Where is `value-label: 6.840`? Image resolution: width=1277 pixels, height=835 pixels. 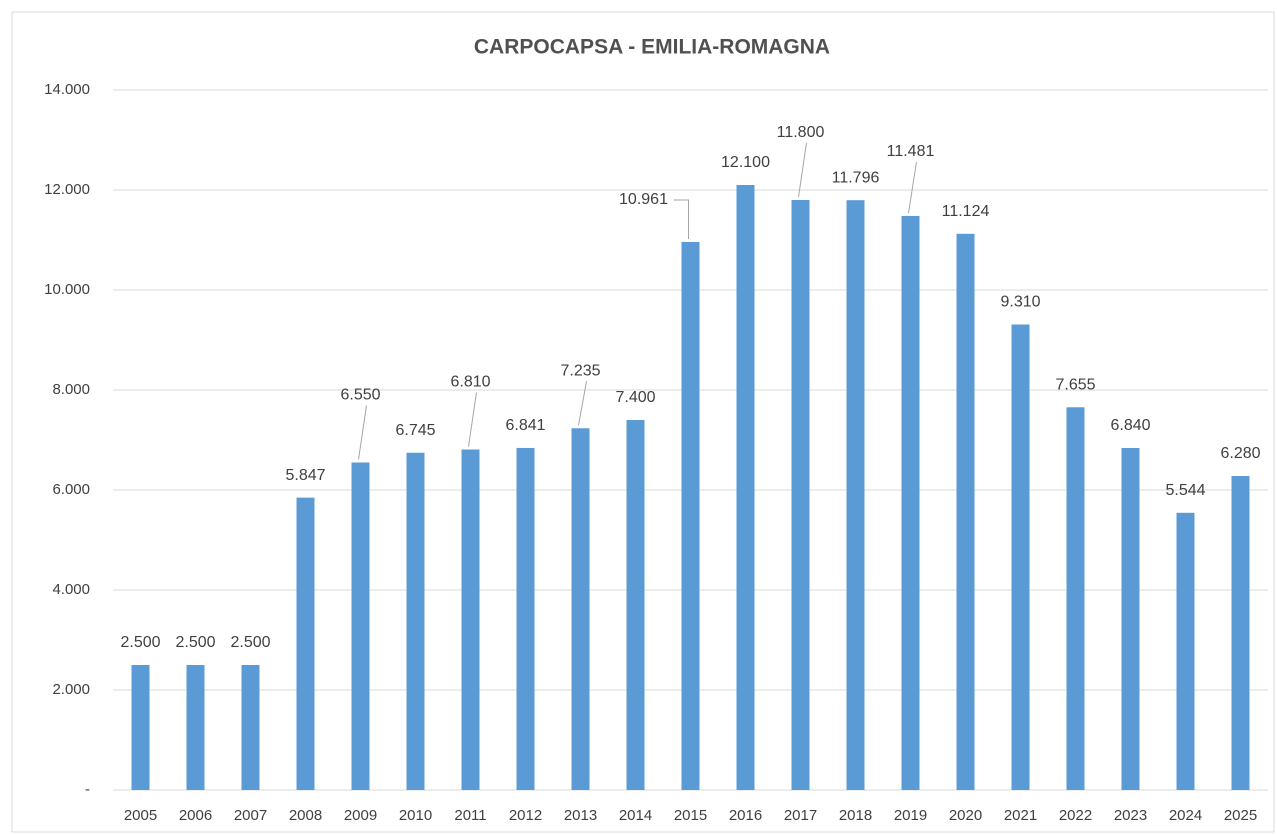
value-label: 6.840 is located at coordinates (1130, 425).